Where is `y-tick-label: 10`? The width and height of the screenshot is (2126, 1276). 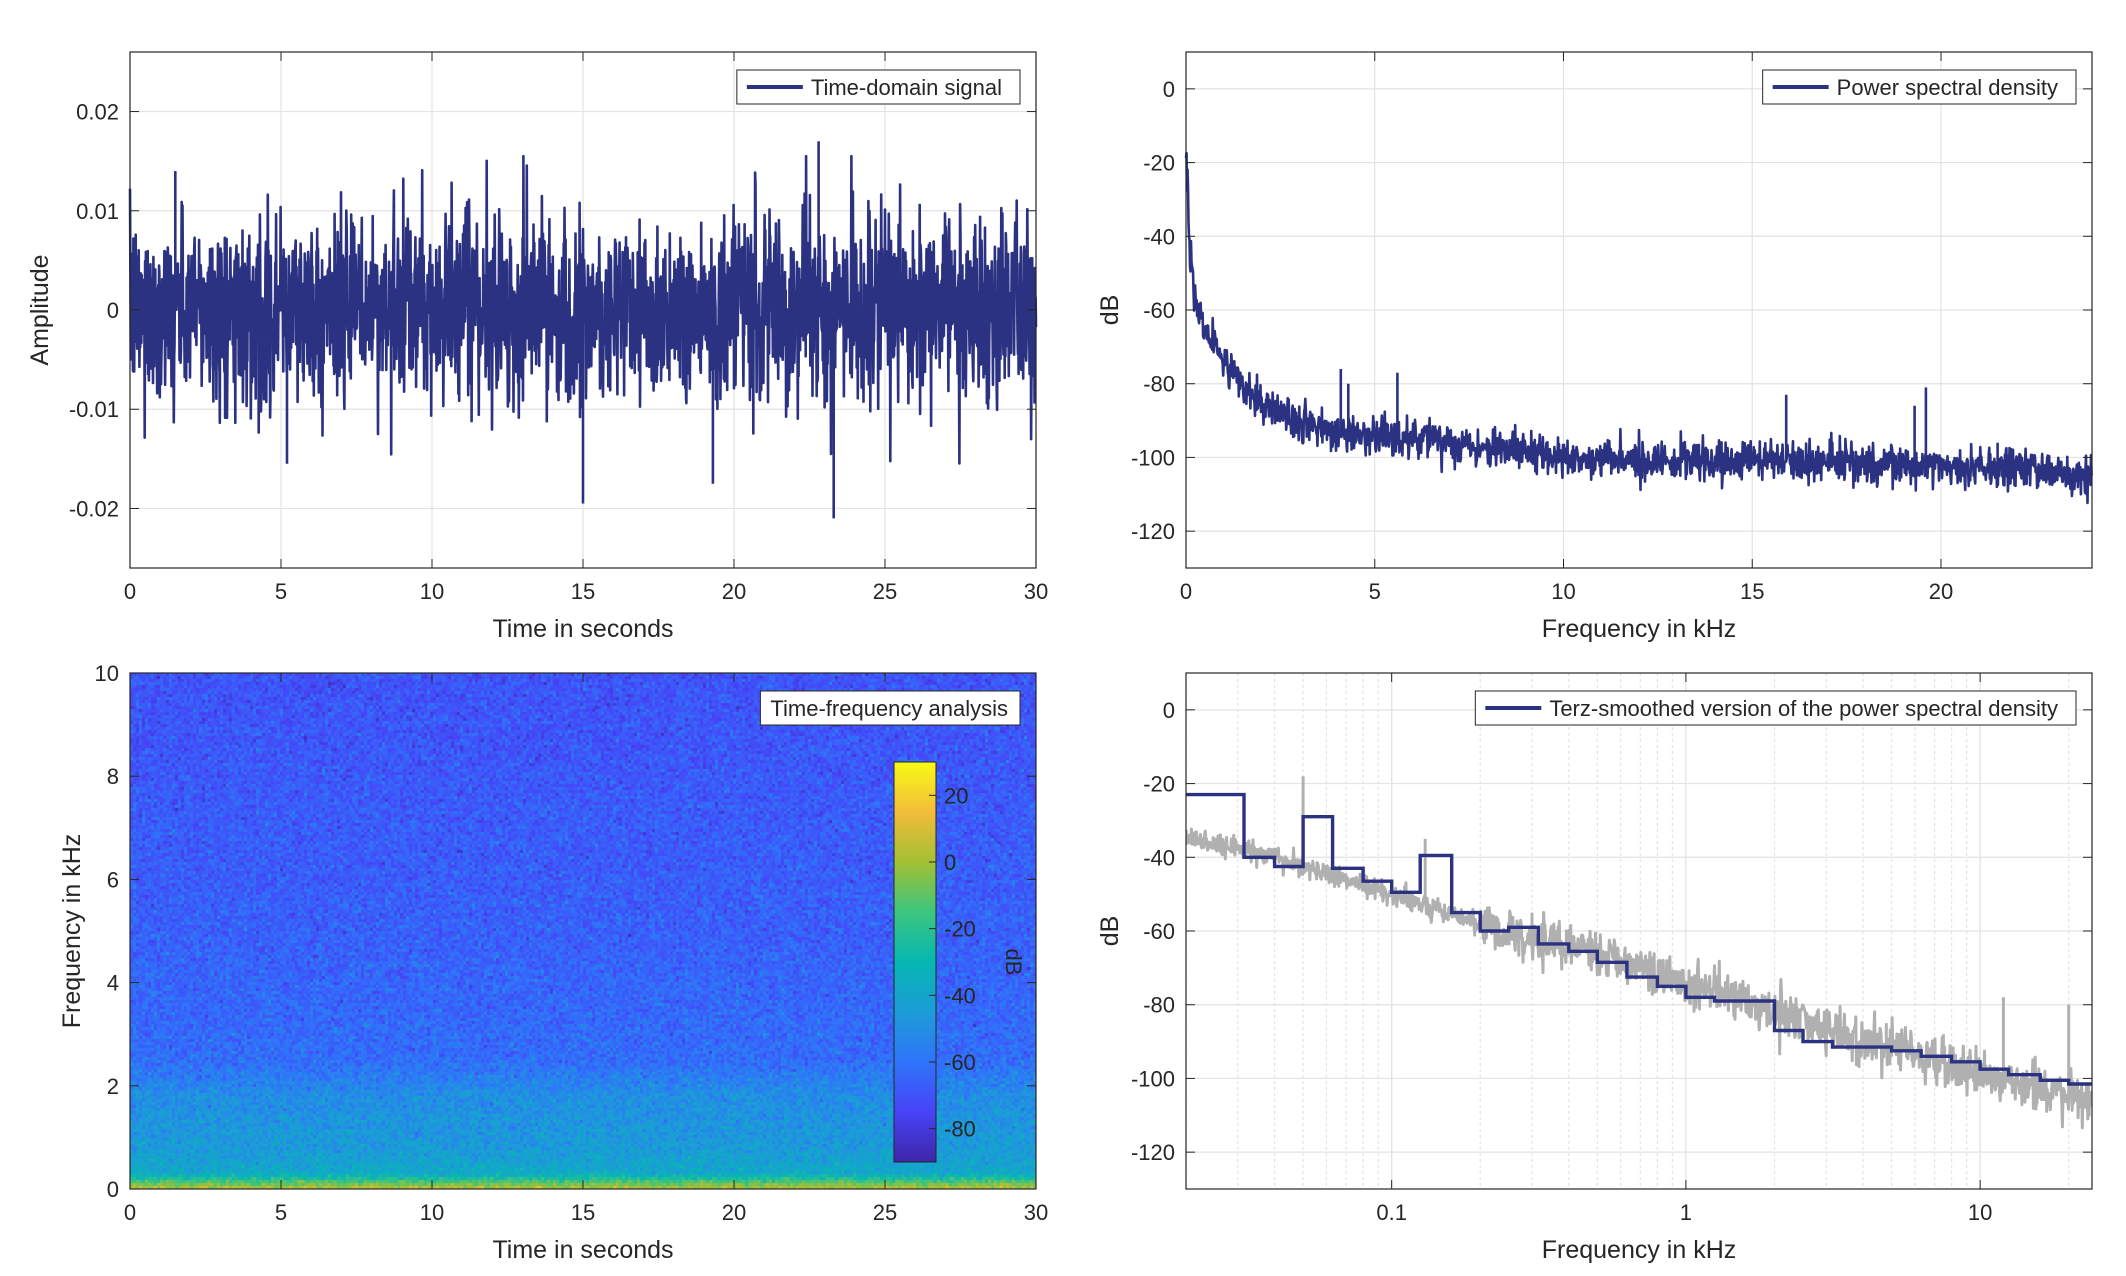 y-tick-label: 10 is located at coordinates (107, 673).